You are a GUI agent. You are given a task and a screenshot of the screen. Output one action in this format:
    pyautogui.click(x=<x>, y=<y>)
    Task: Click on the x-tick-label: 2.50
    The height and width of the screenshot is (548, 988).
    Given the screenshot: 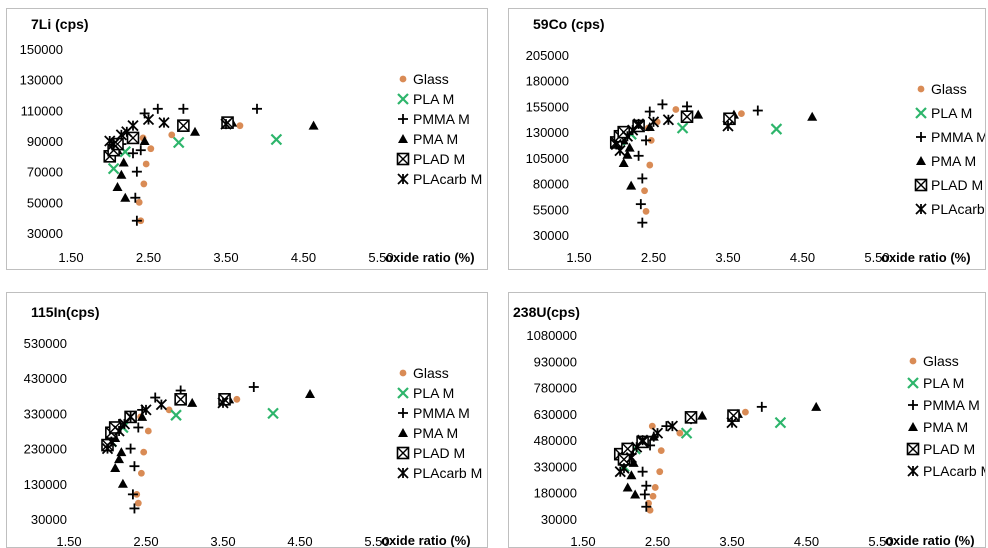 What is the action you would take?
    pyautogui.click(x=653, y=257)
    